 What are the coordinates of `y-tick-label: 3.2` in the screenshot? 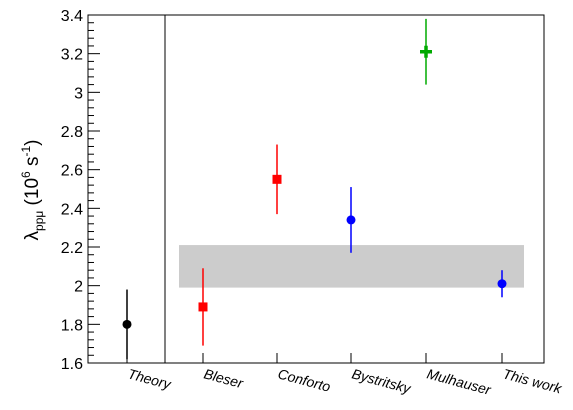 It's located at (72, 55).